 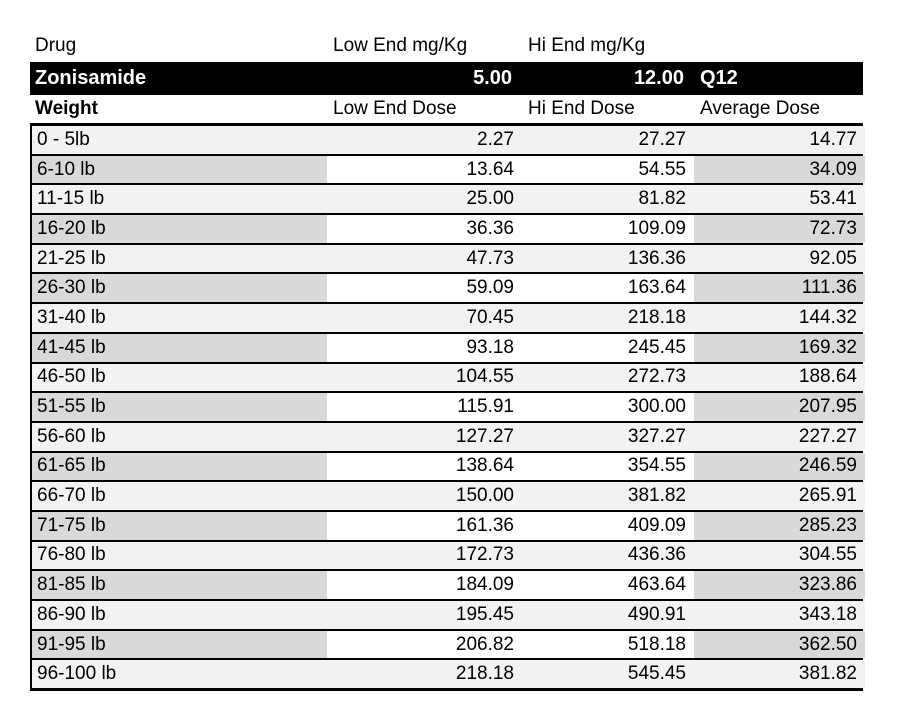 I want to click on weight-cell: 86-90 lb, so click(x=179, y=615).